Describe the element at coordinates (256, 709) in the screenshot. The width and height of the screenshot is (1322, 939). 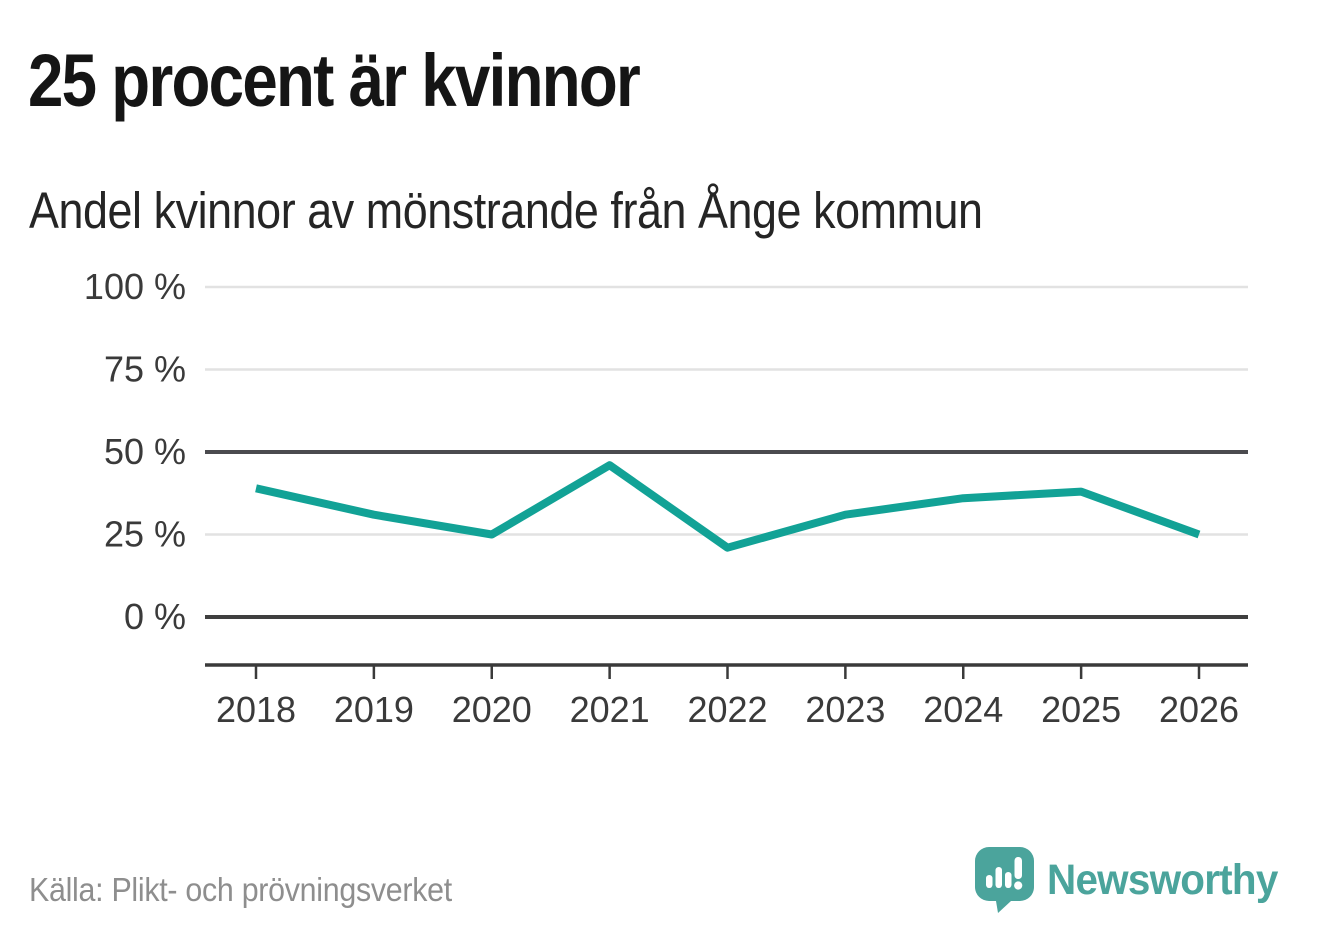
I see `x-tick-label-2018: 2018` at that location.